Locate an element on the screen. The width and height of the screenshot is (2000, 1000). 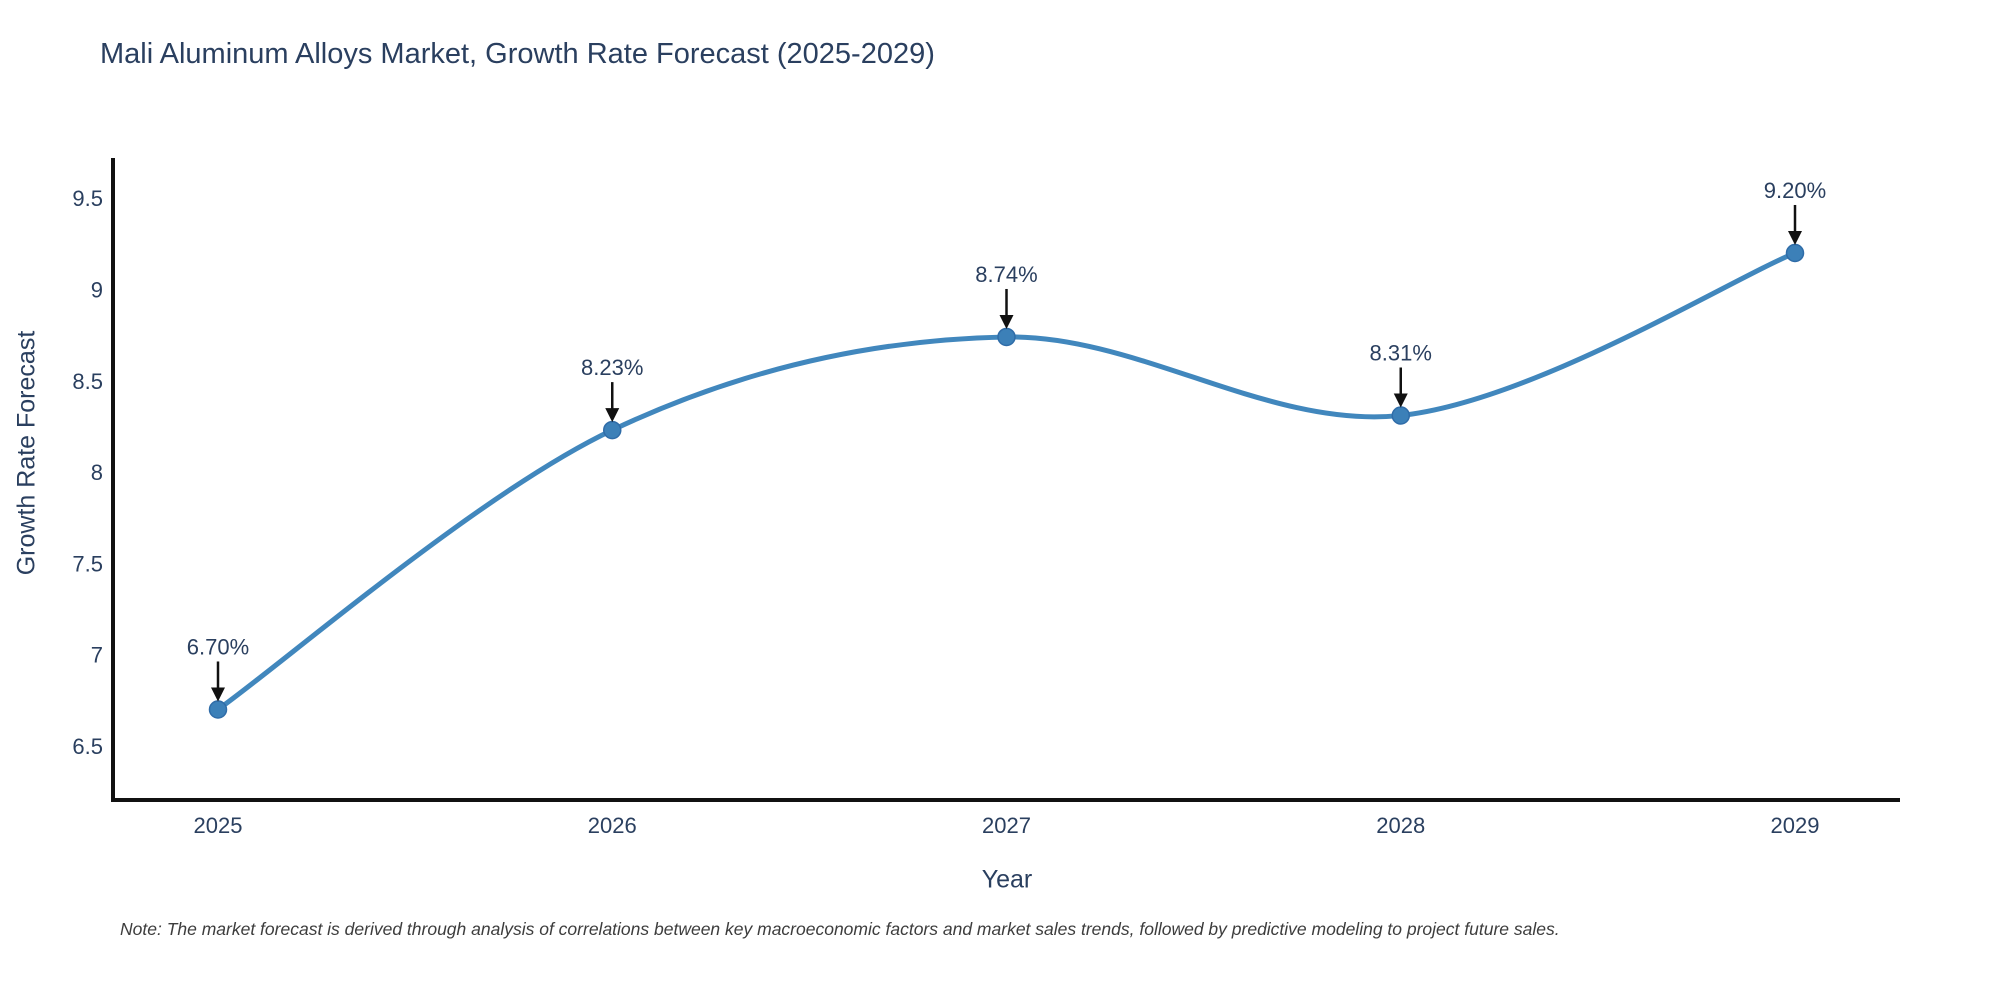
annotation-label: 6.70% is located at coordinates (218, 646).